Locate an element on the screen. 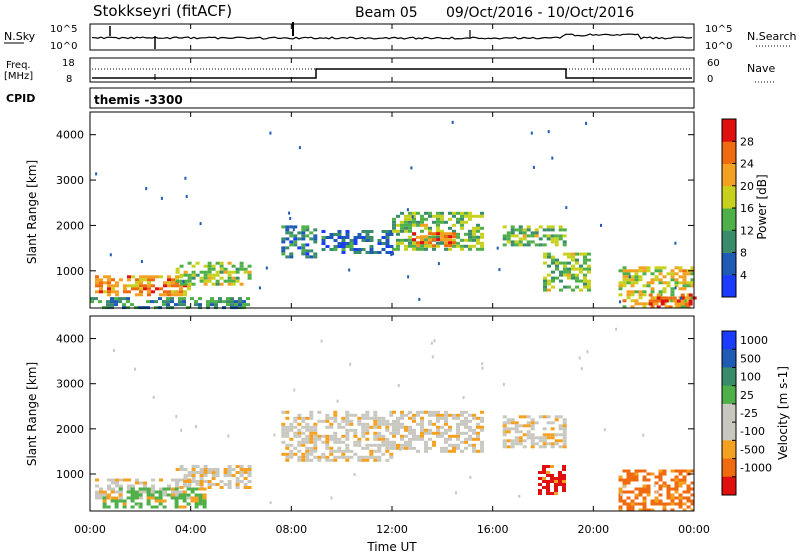  colorbar-swatch is located at coordinates (729, 377).